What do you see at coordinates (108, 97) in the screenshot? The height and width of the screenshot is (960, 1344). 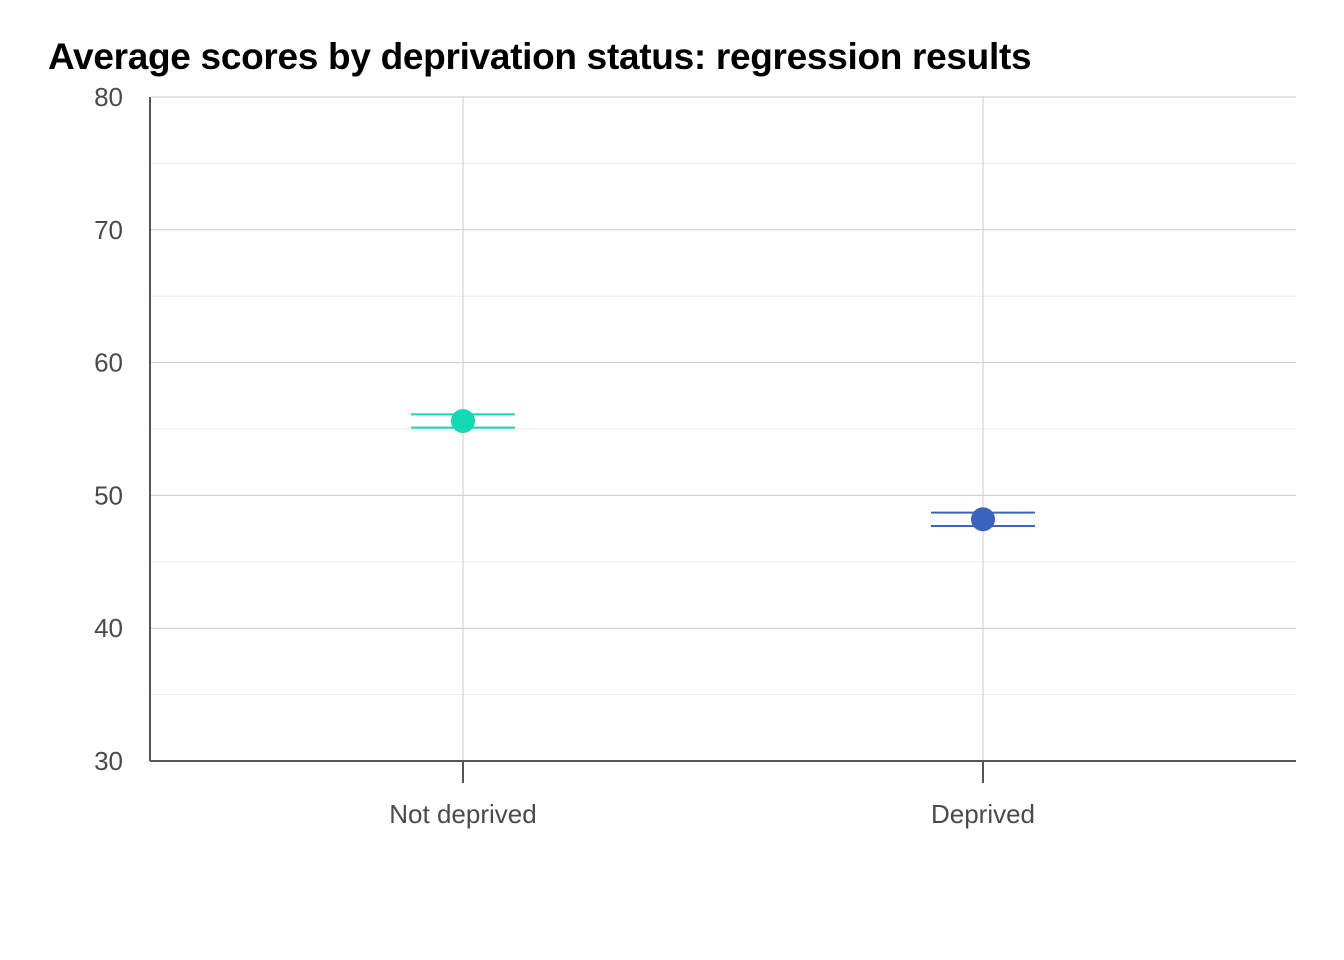 I see `y-tick-label: 80` at bounding box center [108, 97].